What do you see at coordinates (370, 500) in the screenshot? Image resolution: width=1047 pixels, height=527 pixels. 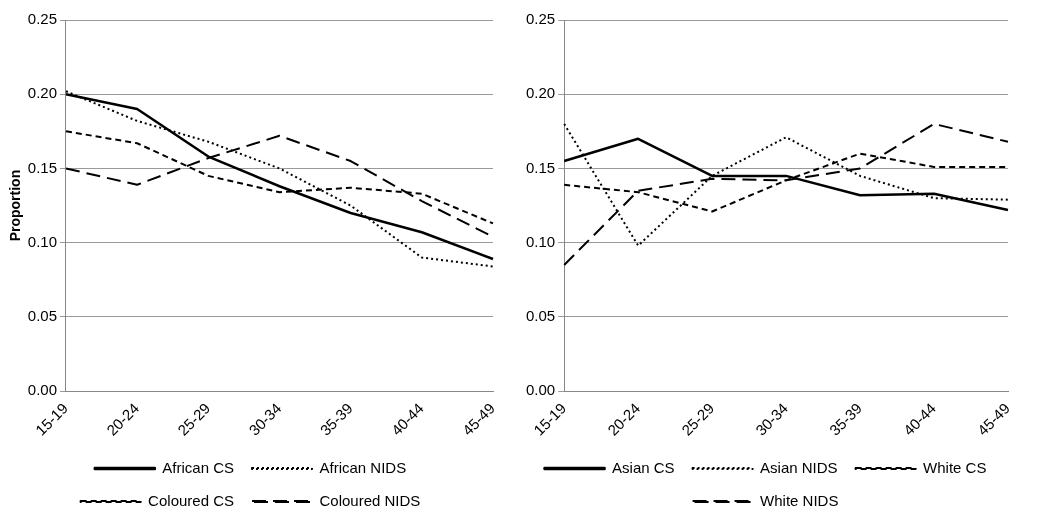 I see `legend-label: Coloured NIDS` at bounding box center [370, 500].